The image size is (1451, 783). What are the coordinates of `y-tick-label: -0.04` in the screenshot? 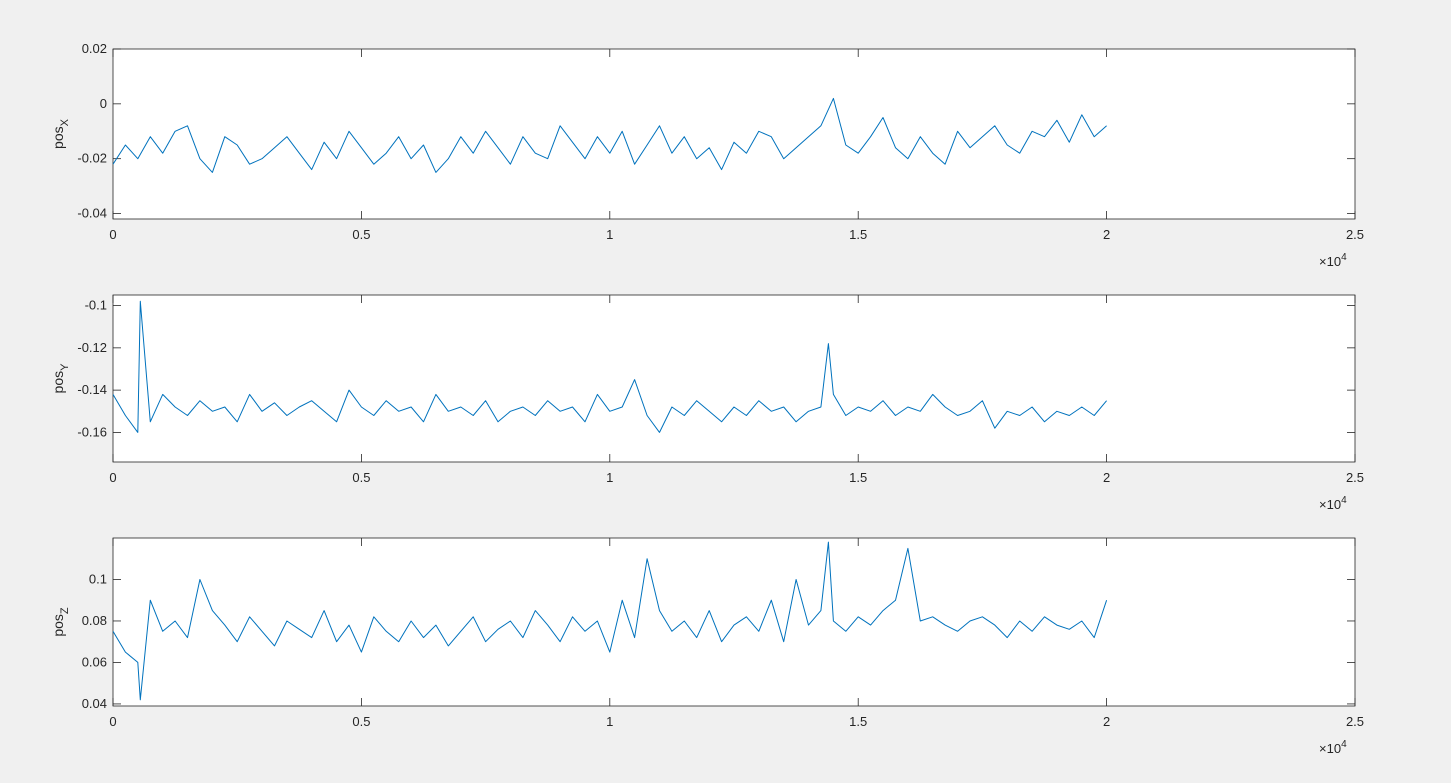 It's located at (92, 213).